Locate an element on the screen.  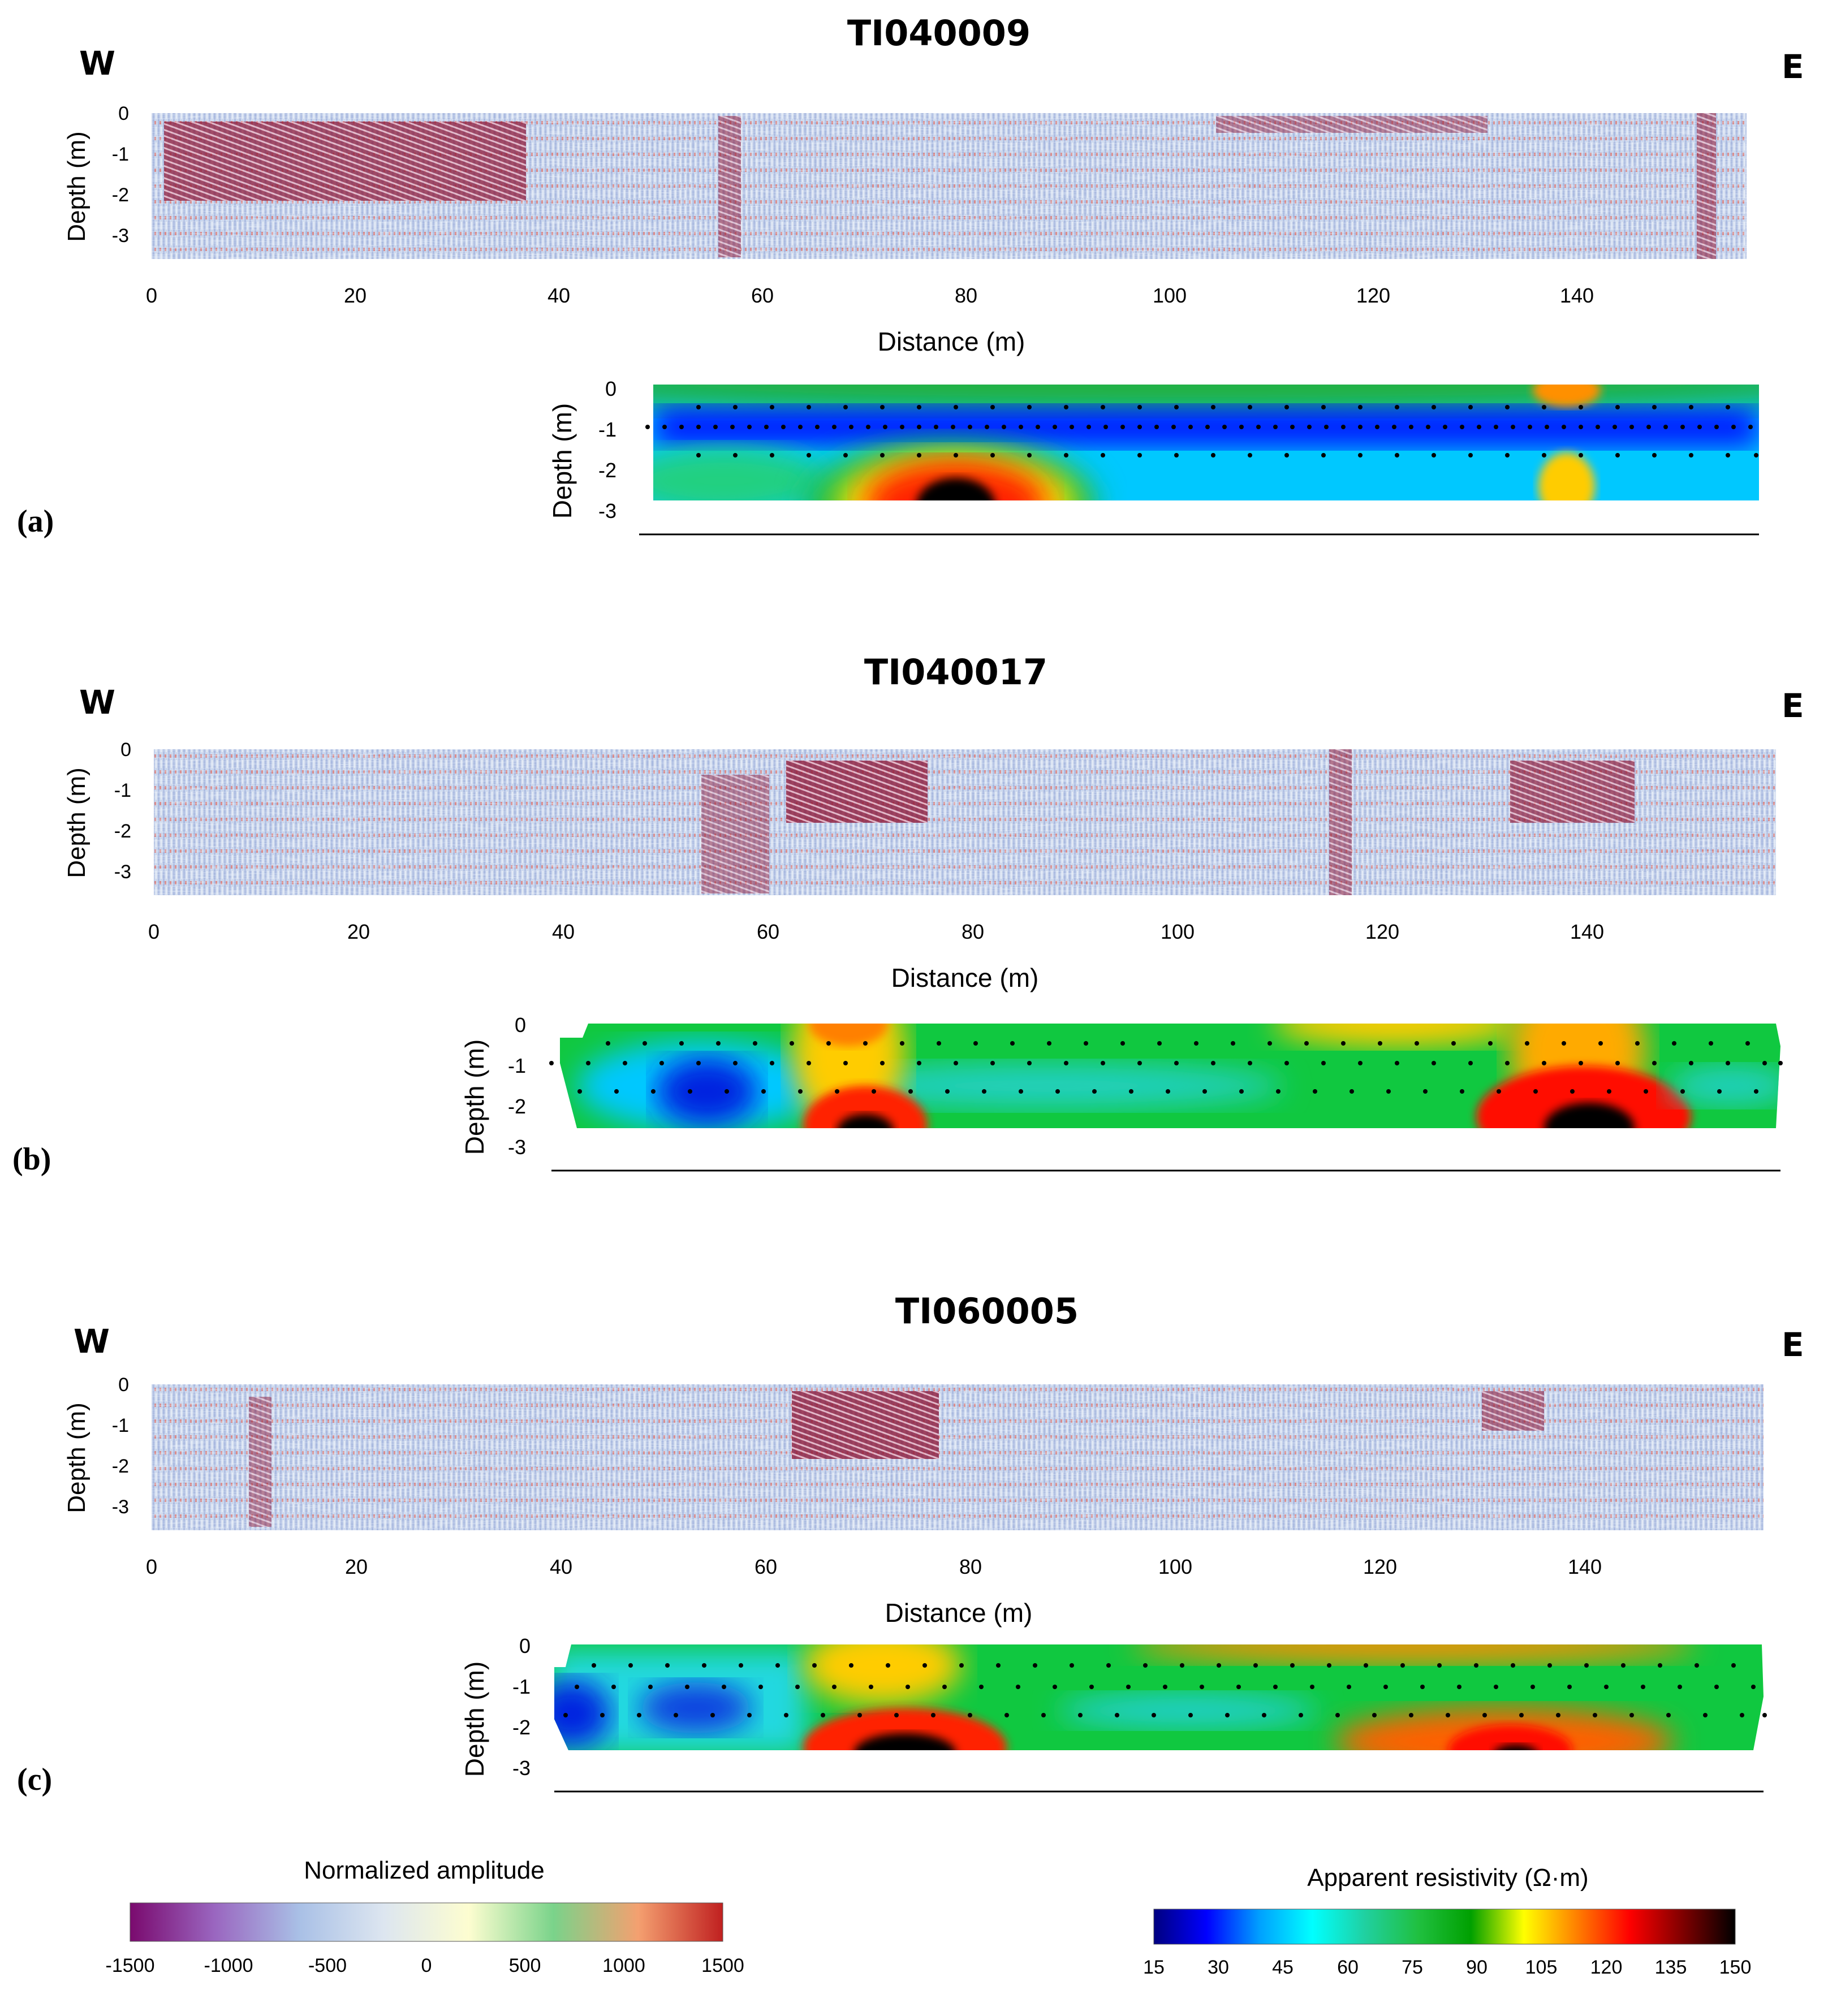
panel-title: TI040017 is located at coordinates (955, 672).